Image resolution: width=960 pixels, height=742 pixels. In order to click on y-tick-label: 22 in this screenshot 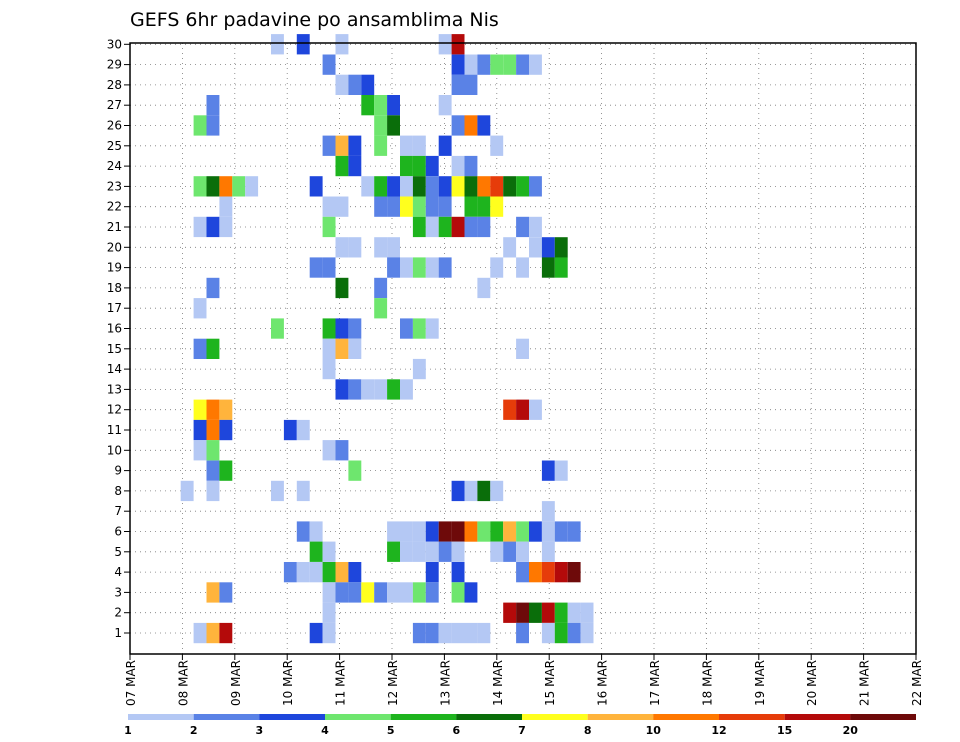, I will do `click(114, 207)`.